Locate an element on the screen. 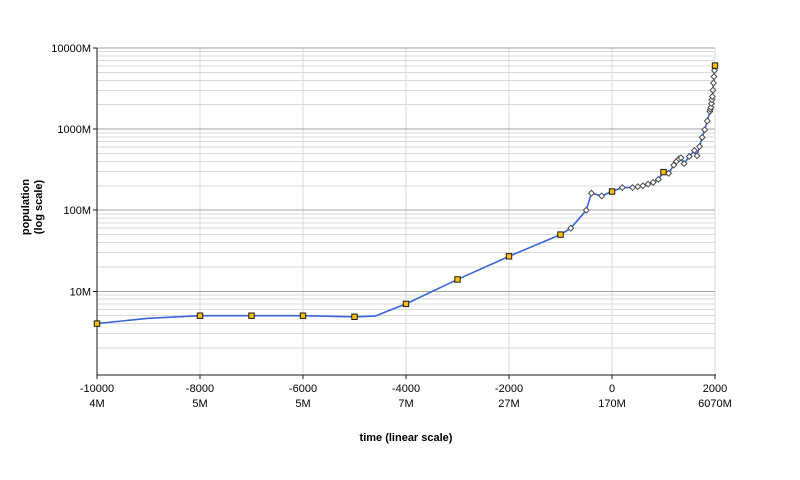 The height and width of the screenshot is (480, 800). x-tick-population-label: 170M is located at coordinates (612, 404).